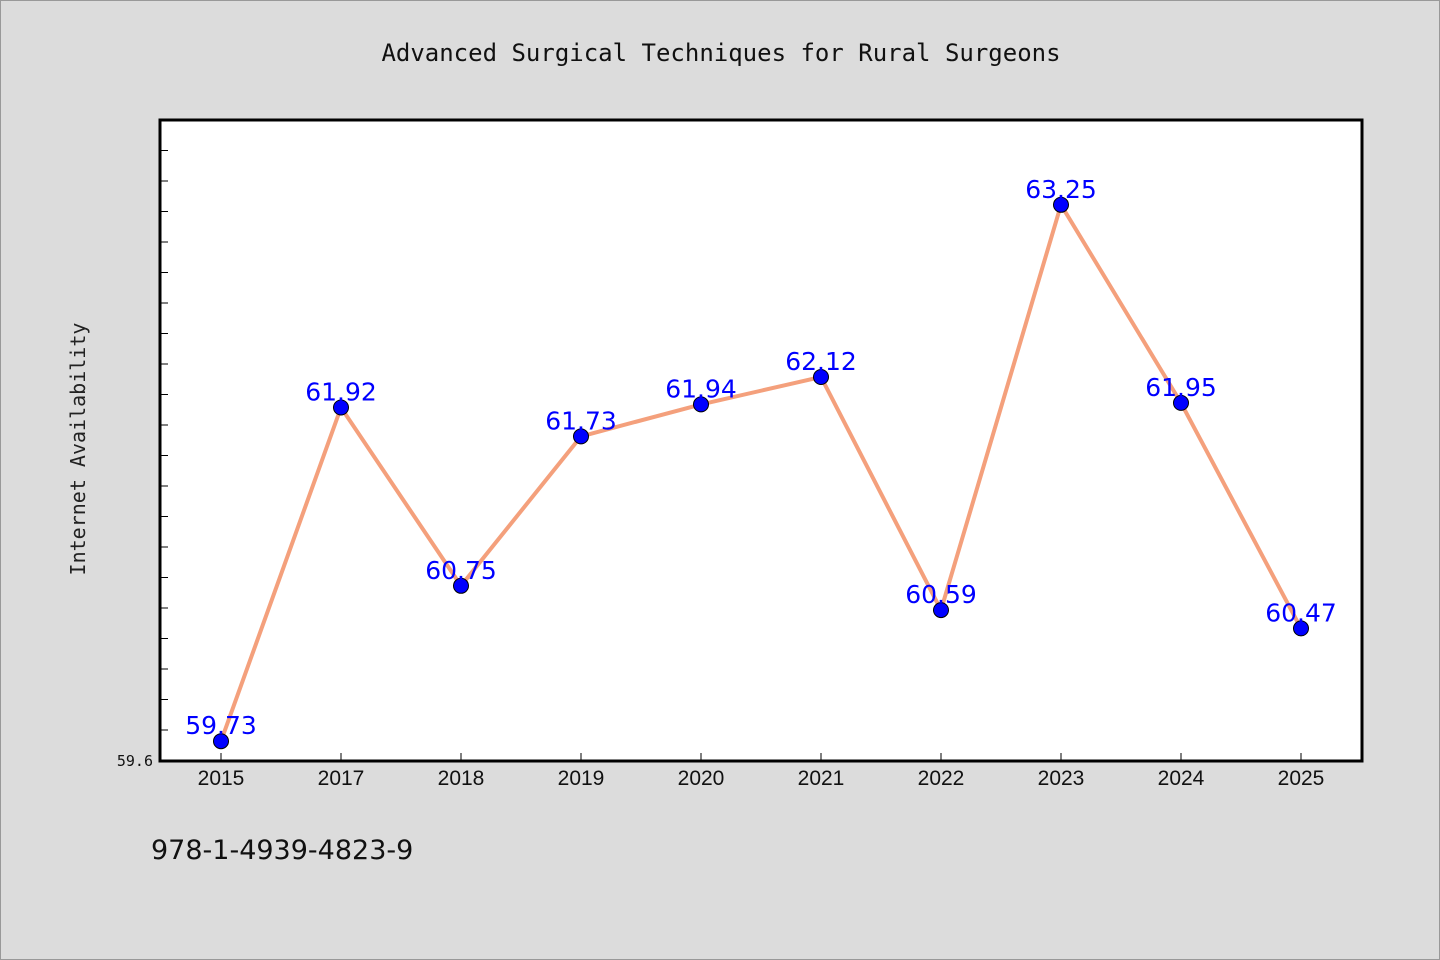 The width and height of the screenshot is (1440, 960). Describe the element at coordinates (761, 771) in the screenshot. I see `x-axis-ticks: 2015 2017 2018 2019 2020 2021 2022 2023 2024 2025` at that location.